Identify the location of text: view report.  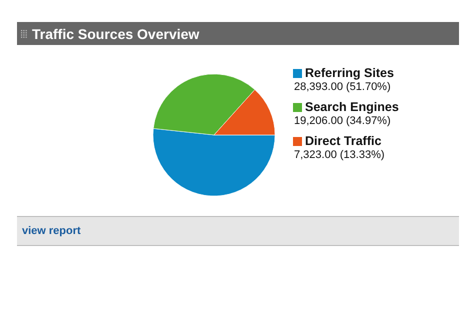
(51, 231).